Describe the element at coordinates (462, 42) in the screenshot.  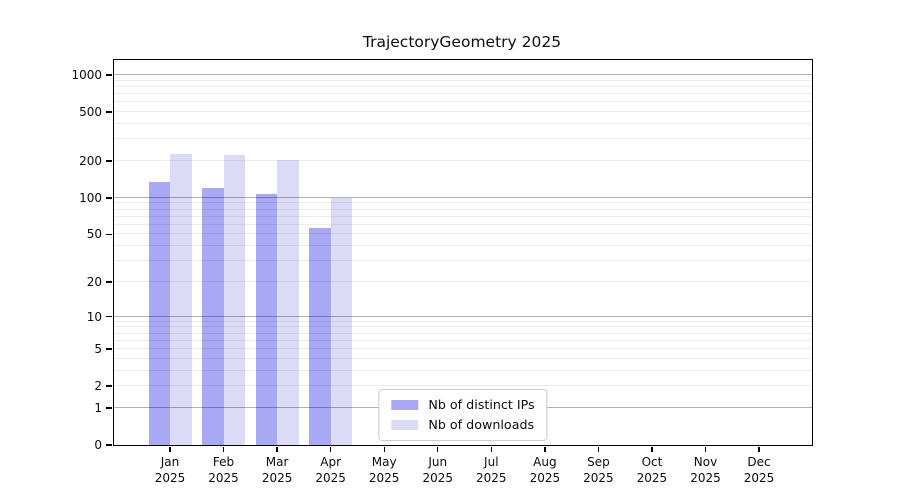
I see `chart-title: TrajectoryGeometry 2025` at that location.